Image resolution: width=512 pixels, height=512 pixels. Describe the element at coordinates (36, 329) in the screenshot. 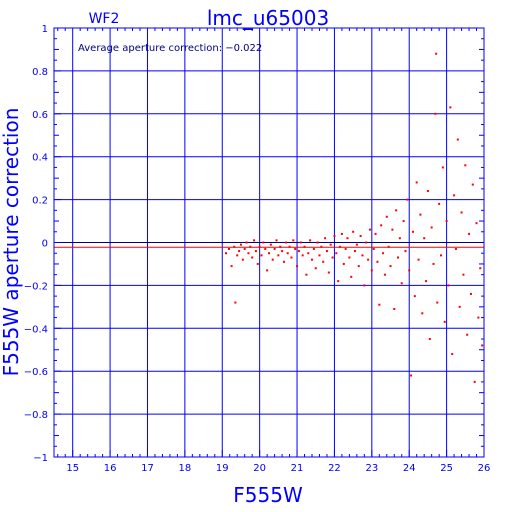

I see `y-tick-label: −0.4` at that location.